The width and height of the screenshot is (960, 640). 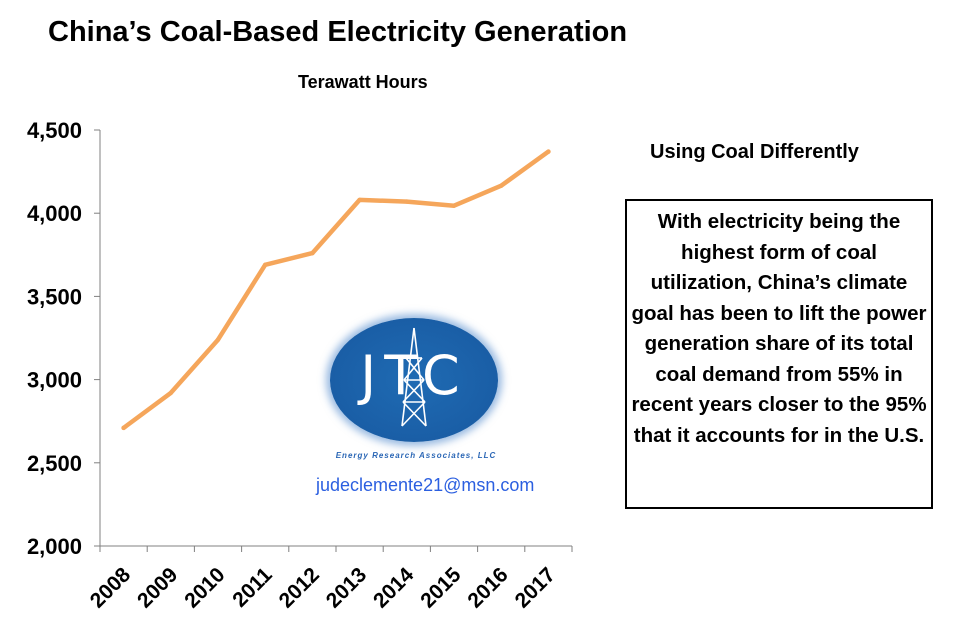 I want to click on logo-letters: JTC, so click(x=414, y=375).